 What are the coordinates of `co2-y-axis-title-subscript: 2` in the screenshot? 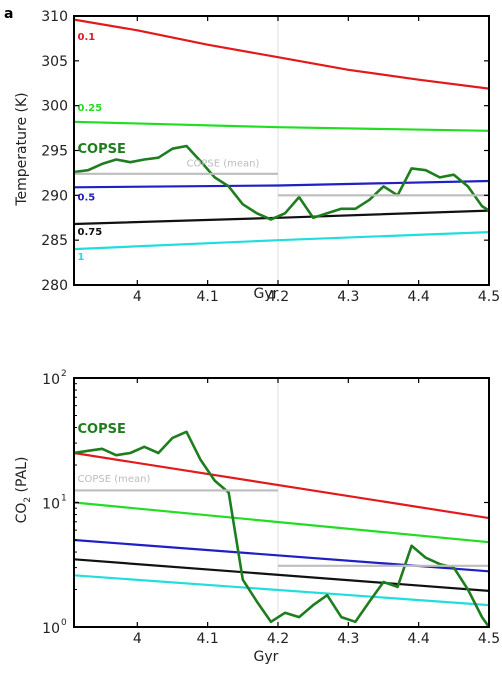 It's located at (28, 500).